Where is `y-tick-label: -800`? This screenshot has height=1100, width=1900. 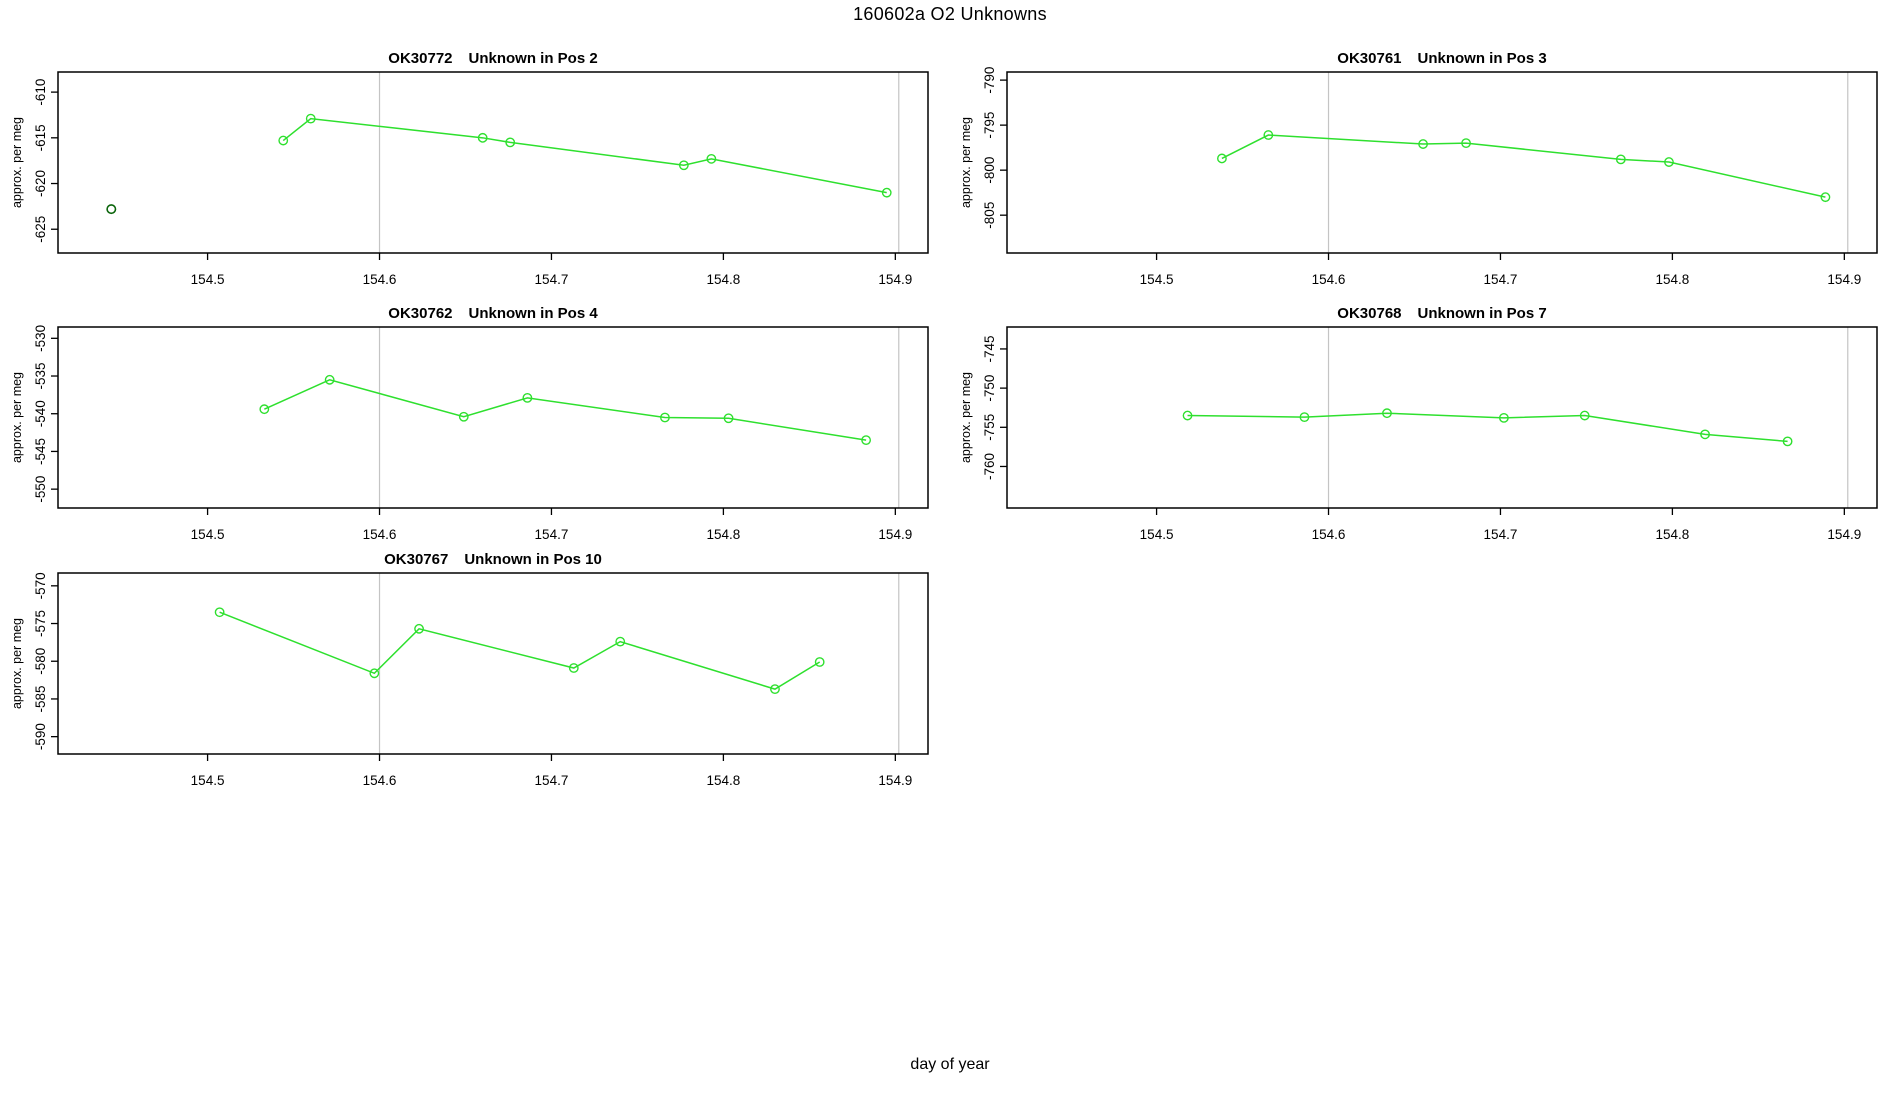 y-tick-label: -800 is located at coordinates (989, 170).